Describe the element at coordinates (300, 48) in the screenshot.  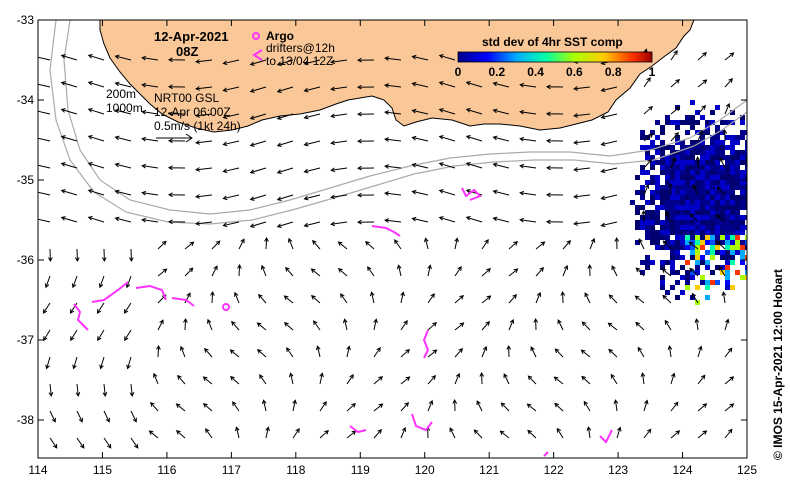
I see `drifter-legend-label: drifters@12h` at that location.